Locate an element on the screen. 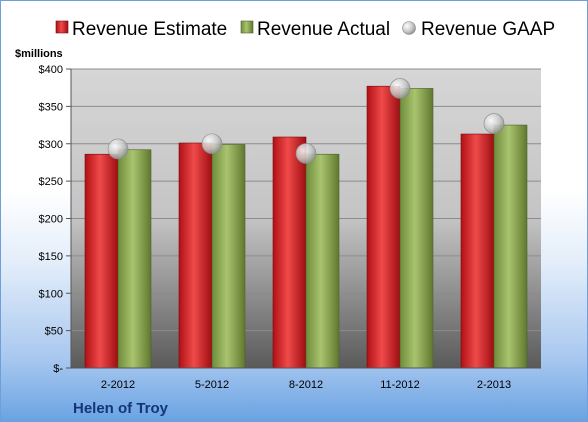 This screenshot has width=588, height=422. legend-estimate-swatch is located at coordinates (62, 27).